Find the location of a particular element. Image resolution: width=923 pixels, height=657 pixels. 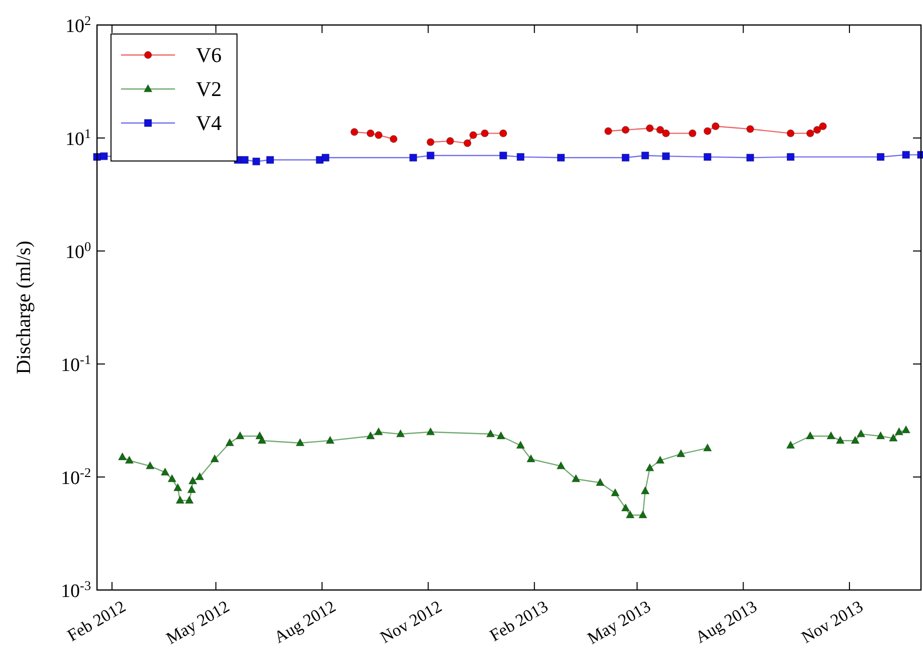

x-tick-label: May 2013 is located at coordinates (619, 622).